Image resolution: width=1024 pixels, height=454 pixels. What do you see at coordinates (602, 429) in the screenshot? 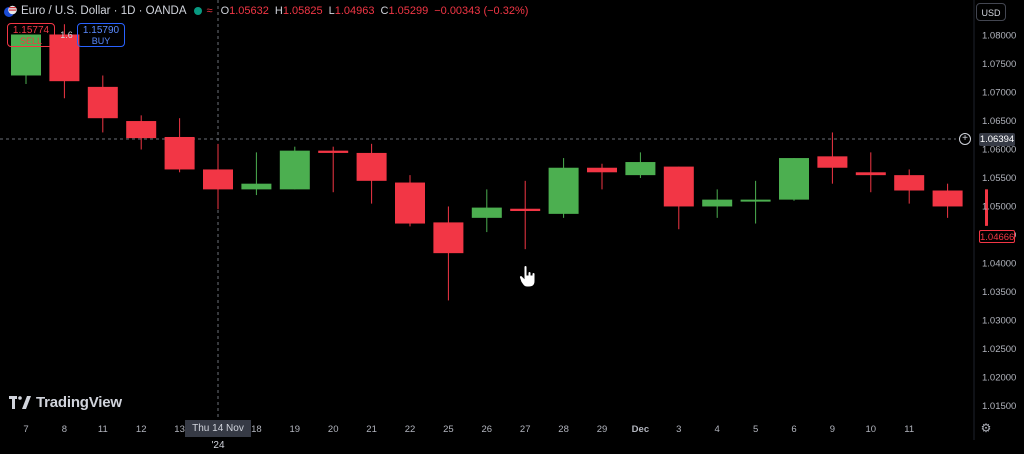
I see `time-tick-label: 29` at bounding box center [602, 429].